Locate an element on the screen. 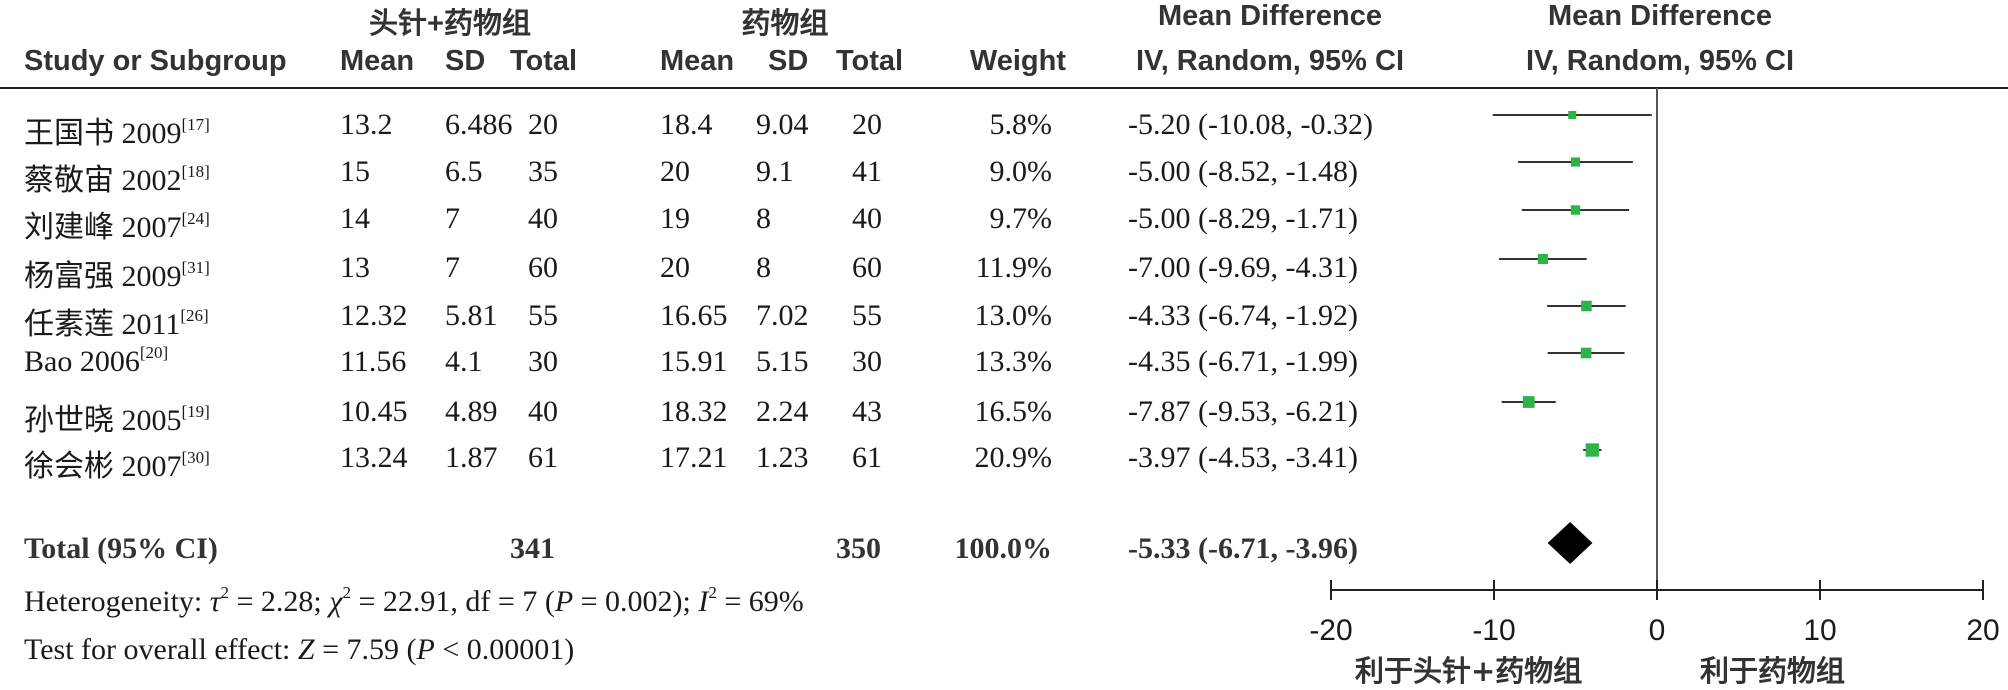 The image size is (2008, 690). treatment-sd-header: SD is located at coordinates (465, 61).